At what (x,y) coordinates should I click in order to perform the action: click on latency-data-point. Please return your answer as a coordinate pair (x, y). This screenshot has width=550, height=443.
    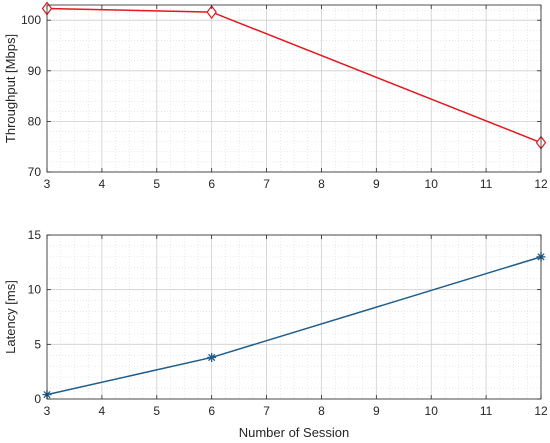
    Looking at the image, I should click on (212, 357).